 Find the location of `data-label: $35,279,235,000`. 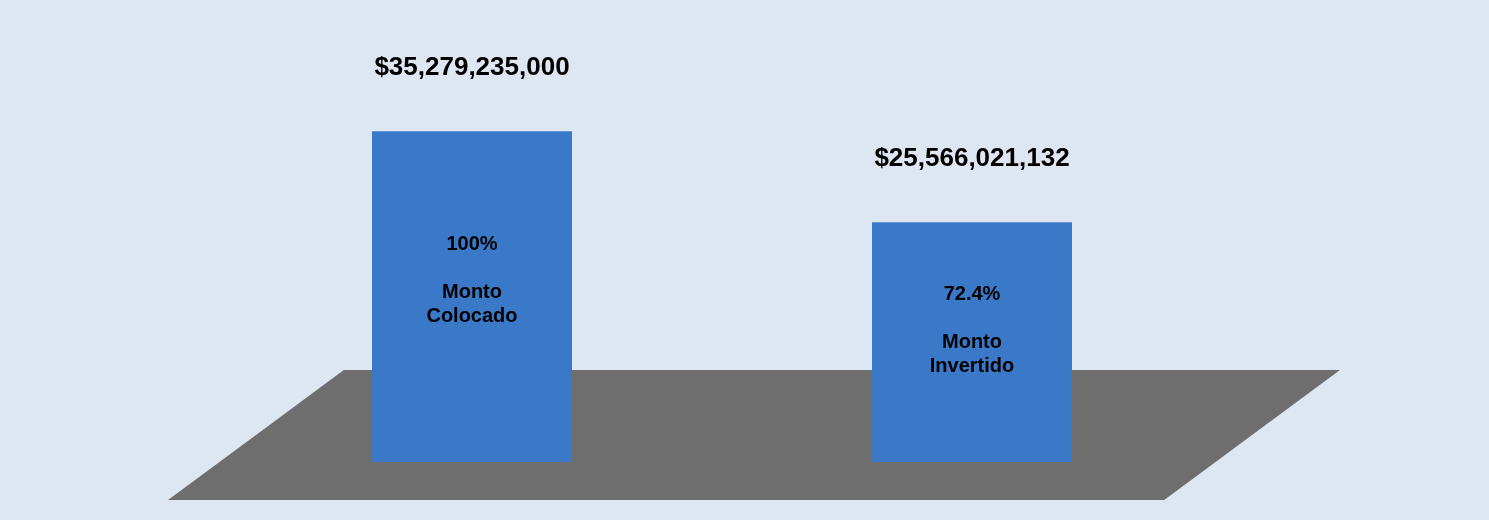

data-label: $35,279,235,000 is located at coordinates (472, 66).